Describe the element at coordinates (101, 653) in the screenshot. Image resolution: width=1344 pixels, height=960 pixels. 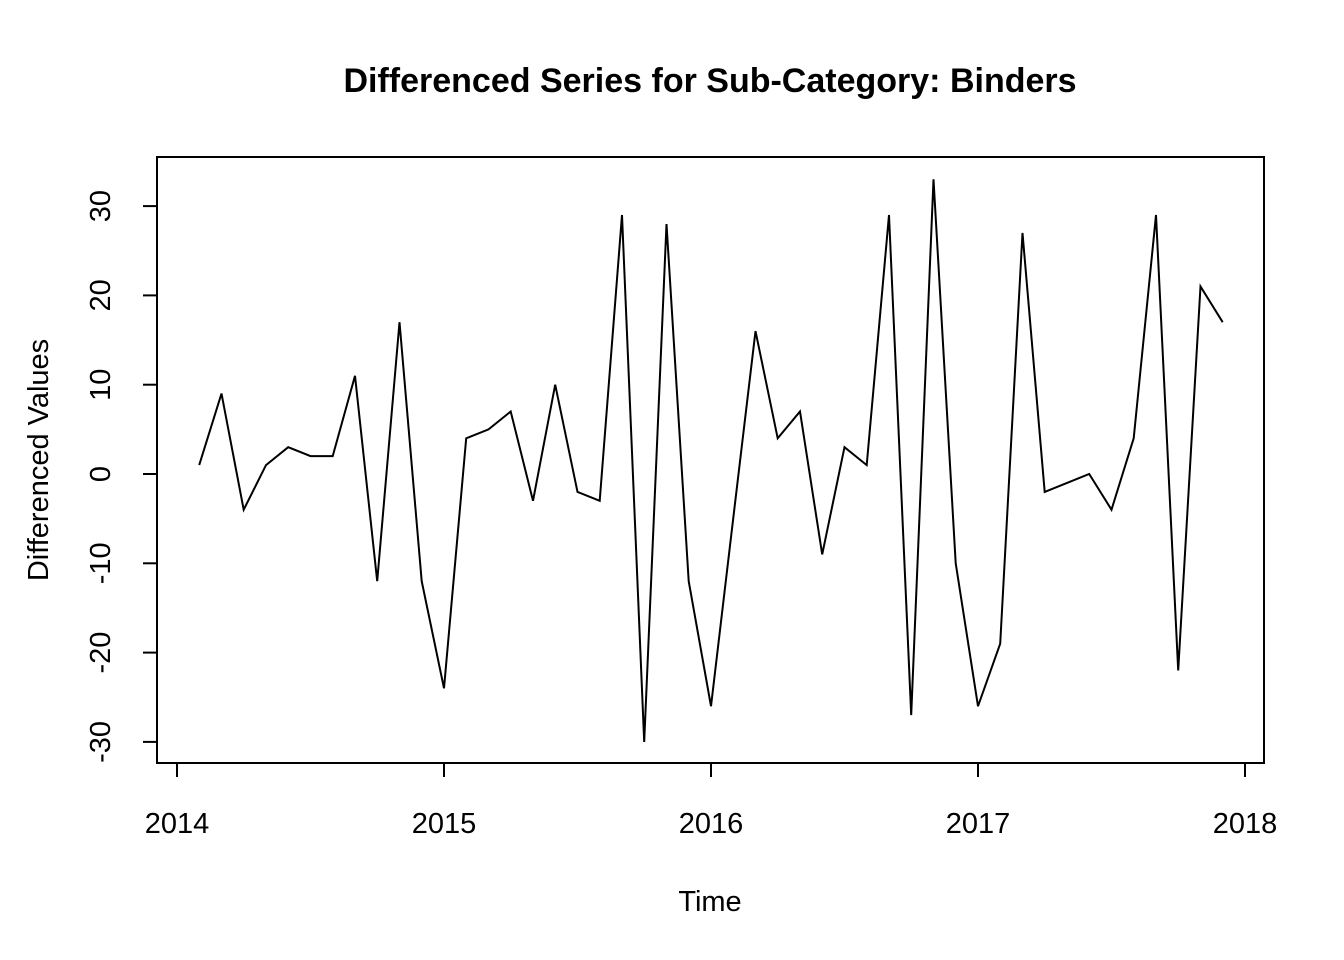
I see `y-tick-label: -20` at that location.